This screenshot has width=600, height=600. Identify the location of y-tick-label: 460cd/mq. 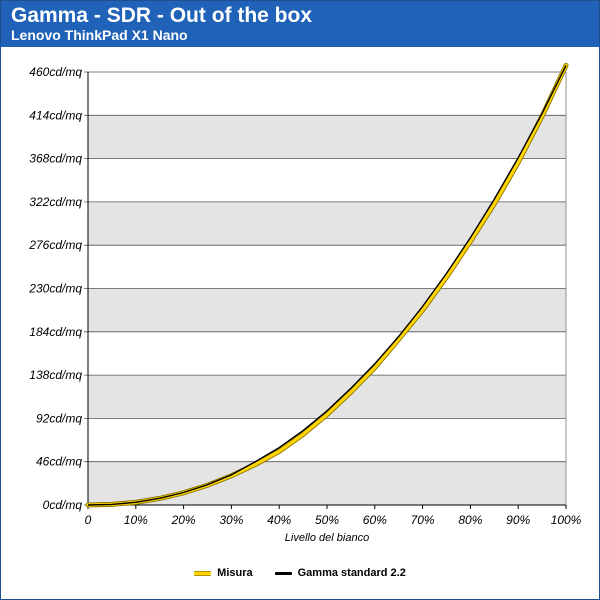
(55, 72).